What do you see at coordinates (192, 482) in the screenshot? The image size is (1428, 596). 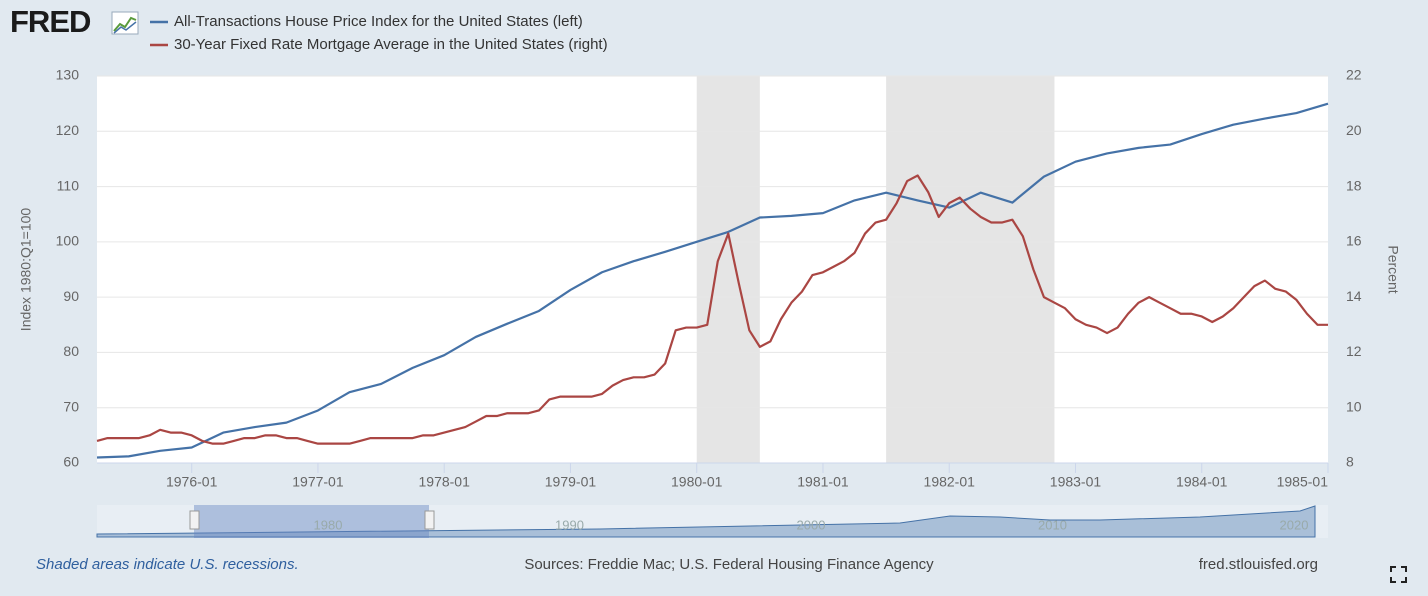 I see `x-tick-label: 1976-01` at bounding box center [192, 482].